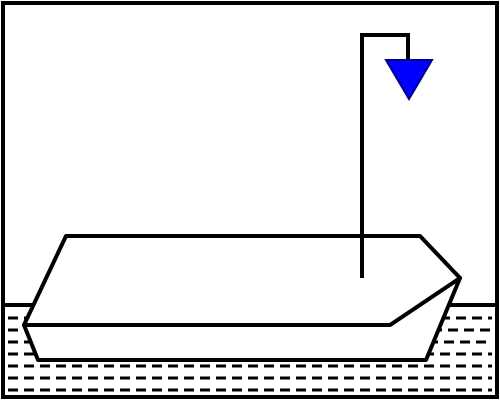 Image resolution: width=500 pixels, height=400 pixels. I want to click on crane-arm, so click(385, 155).